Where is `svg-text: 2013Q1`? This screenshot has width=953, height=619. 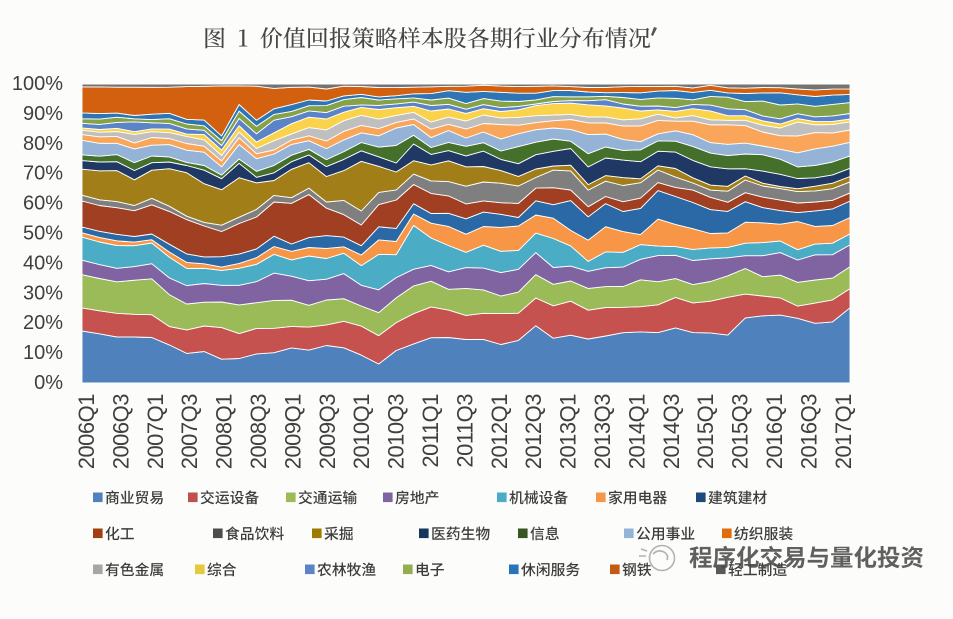
svg-text: 2013Q1 is located at coordinates (568, 432).